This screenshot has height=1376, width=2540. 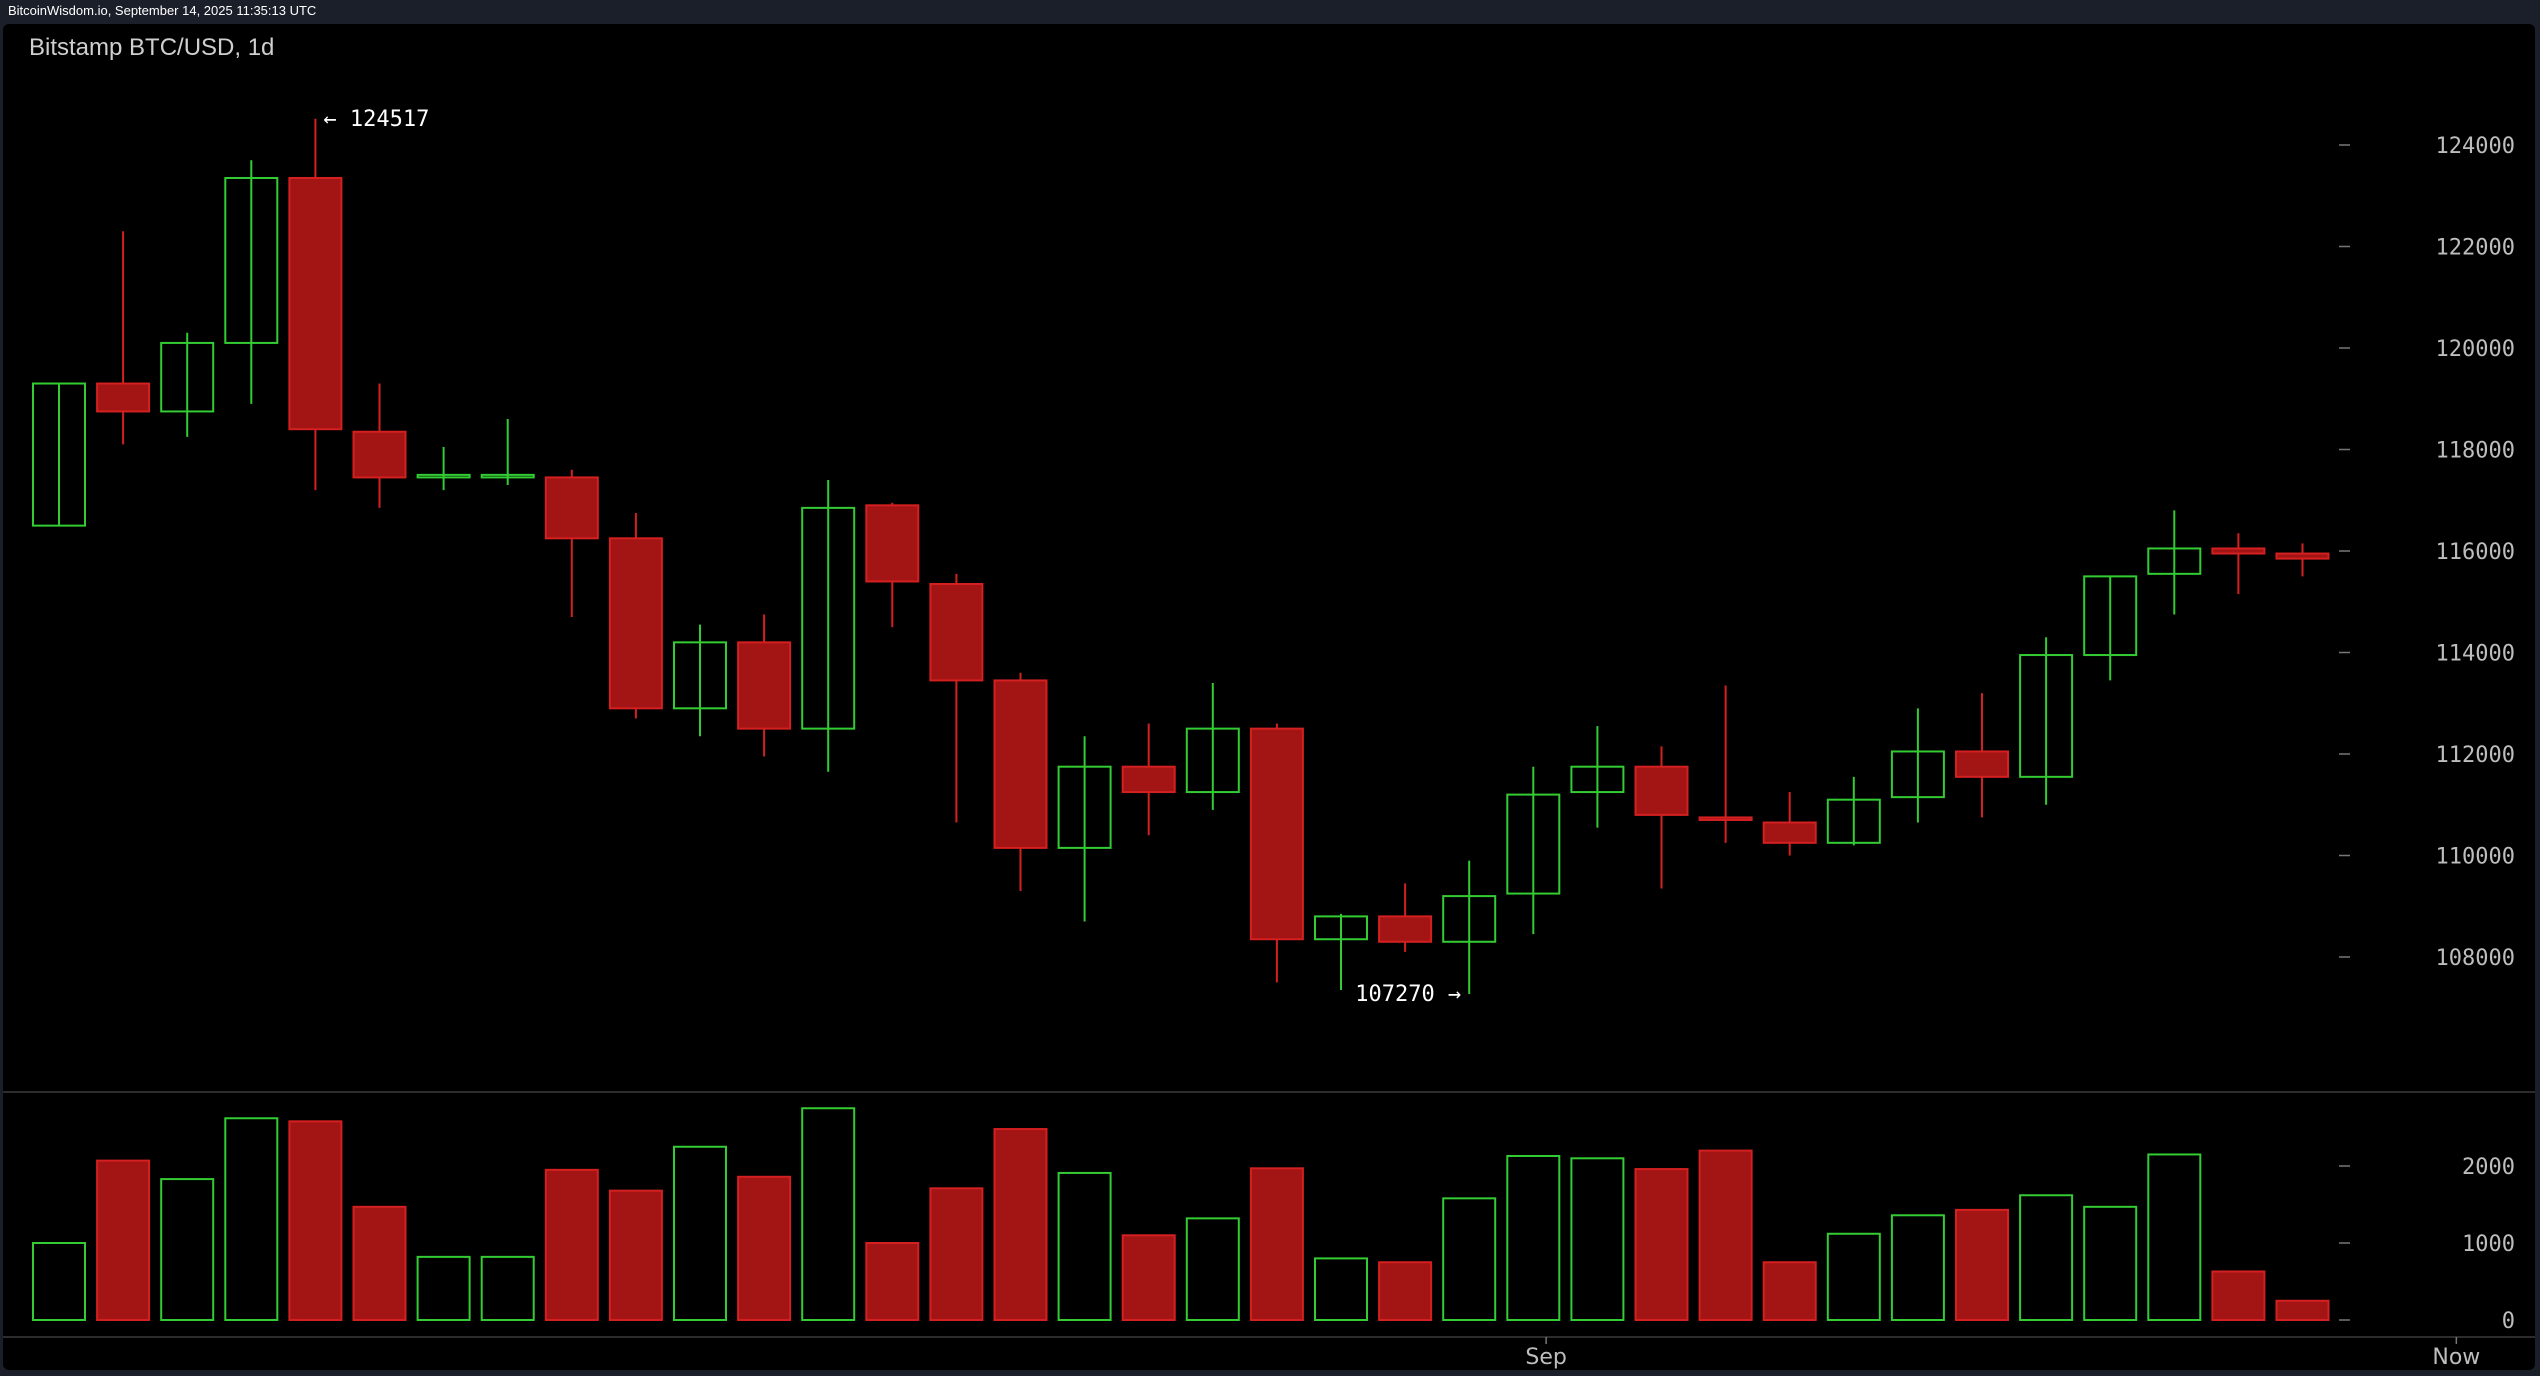 What do you see at coordinates (2475, 451) in the screenshot?
I see `price-tick-label: 118000` at bounding box center [2475, 451].